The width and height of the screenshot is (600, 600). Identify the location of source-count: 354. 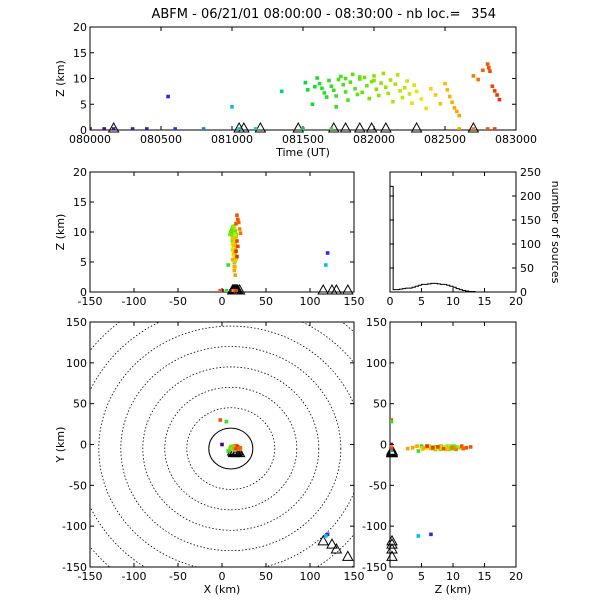
(483, 14).